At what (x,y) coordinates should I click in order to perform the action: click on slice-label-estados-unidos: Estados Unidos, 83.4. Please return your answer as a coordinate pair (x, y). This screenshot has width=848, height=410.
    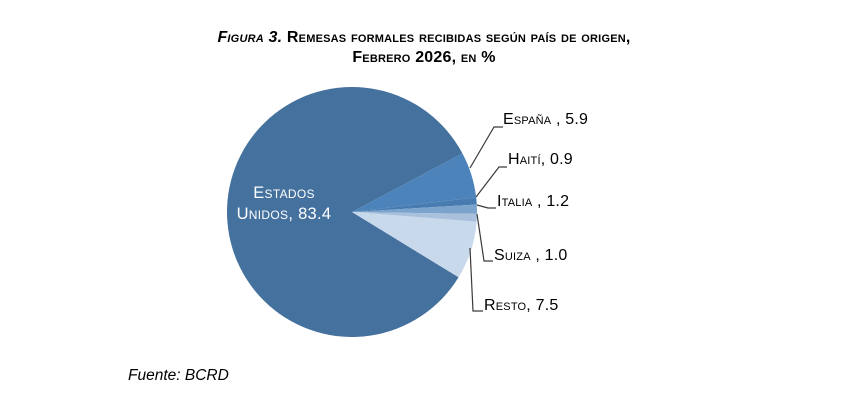
    Looking at the image, I should click on (284, 203).